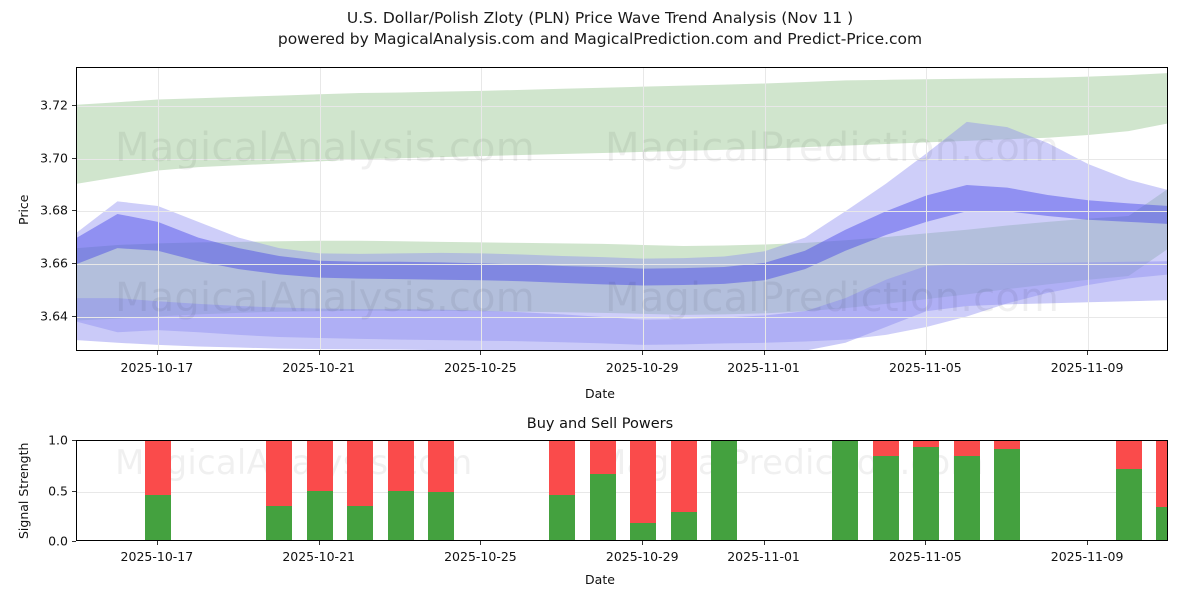 This screenshot has width=1200, height=600. Describe the element at coordinates (54, 105) in the screenshot. I see `y-axis-tick-label: 3.72` at that location.